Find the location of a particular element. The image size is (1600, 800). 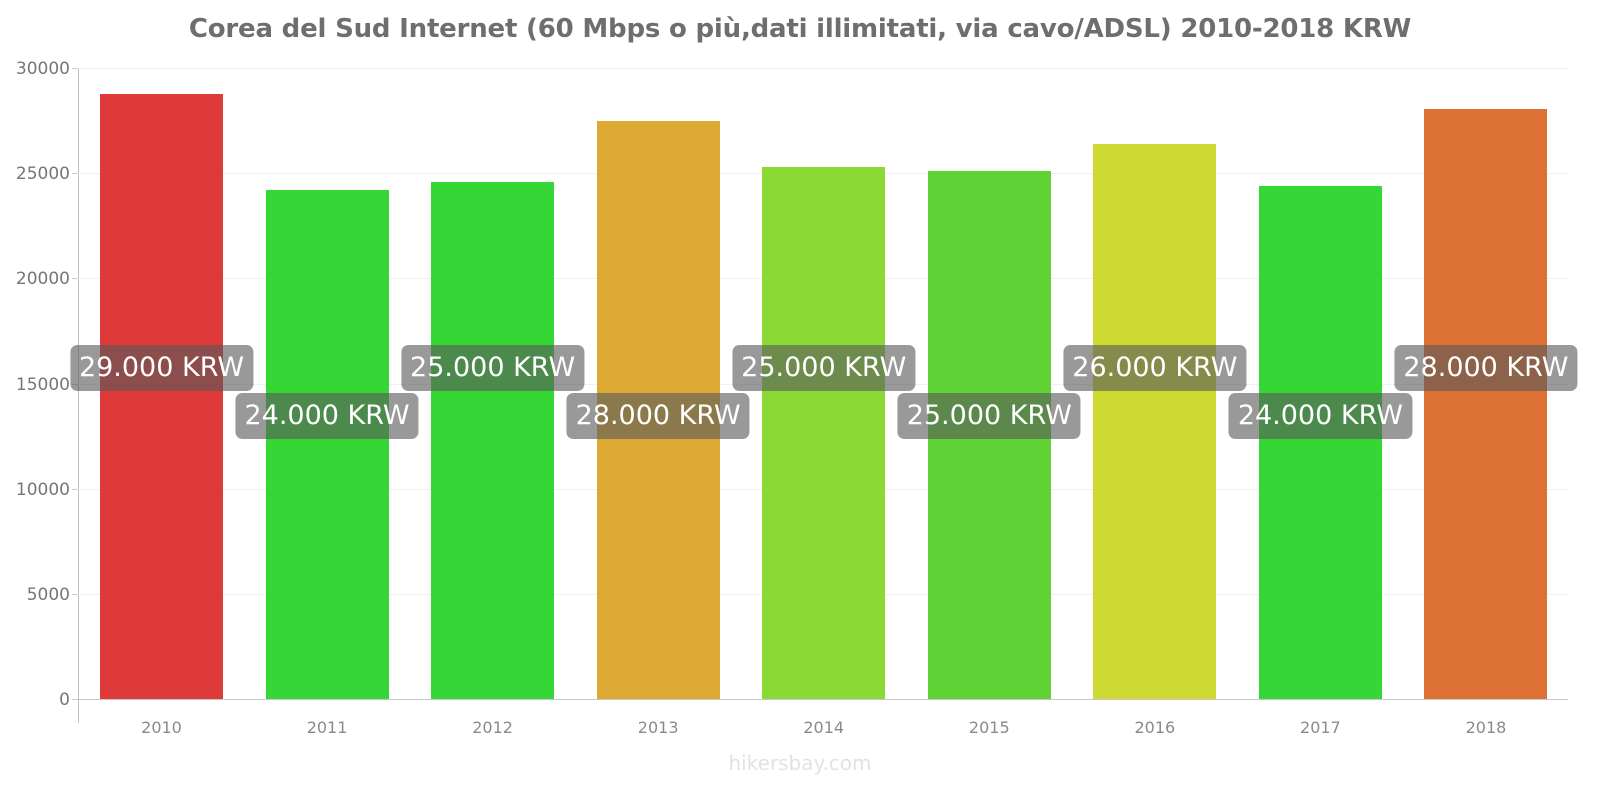

x-axis-tick-label: 2018 is located at coordinates (1486, 727).